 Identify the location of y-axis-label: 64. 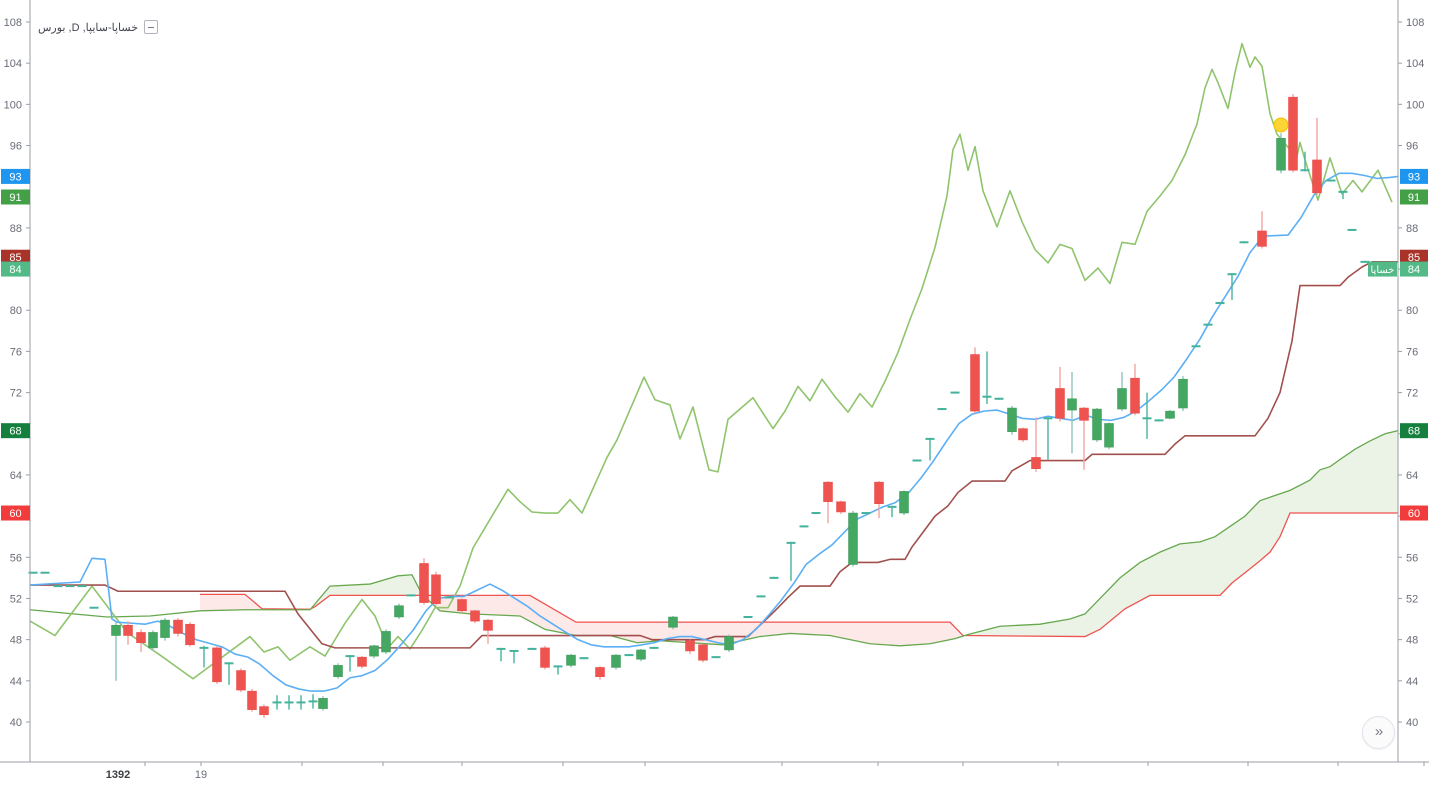
(1412, 476).